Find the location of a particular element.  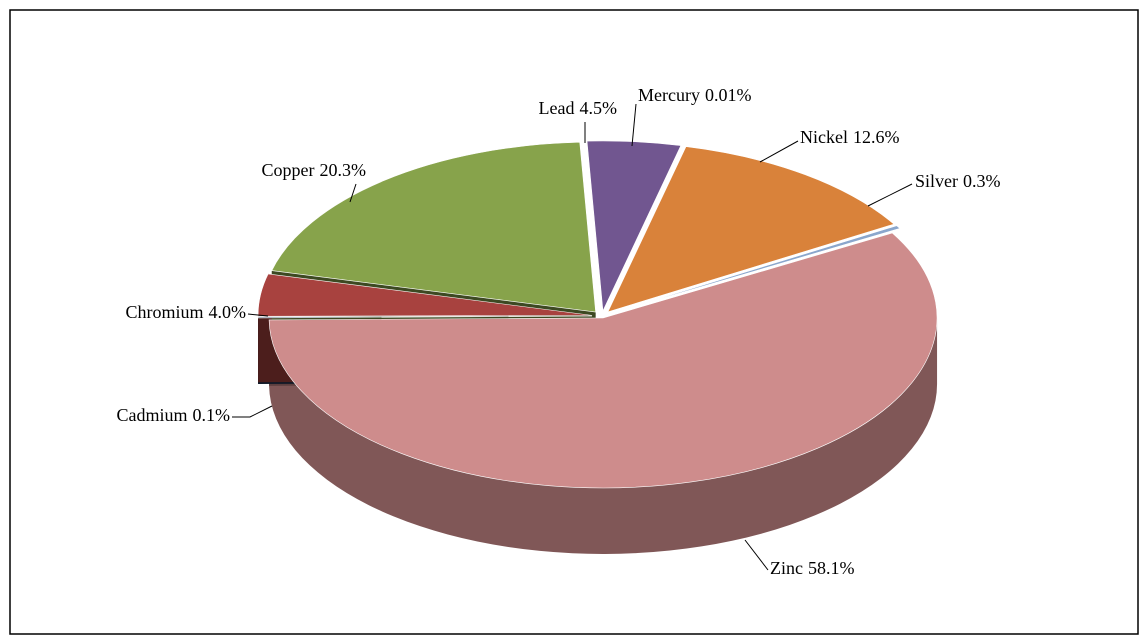

data-label: Zinc 58.1% is located at coordinates (812, 568).